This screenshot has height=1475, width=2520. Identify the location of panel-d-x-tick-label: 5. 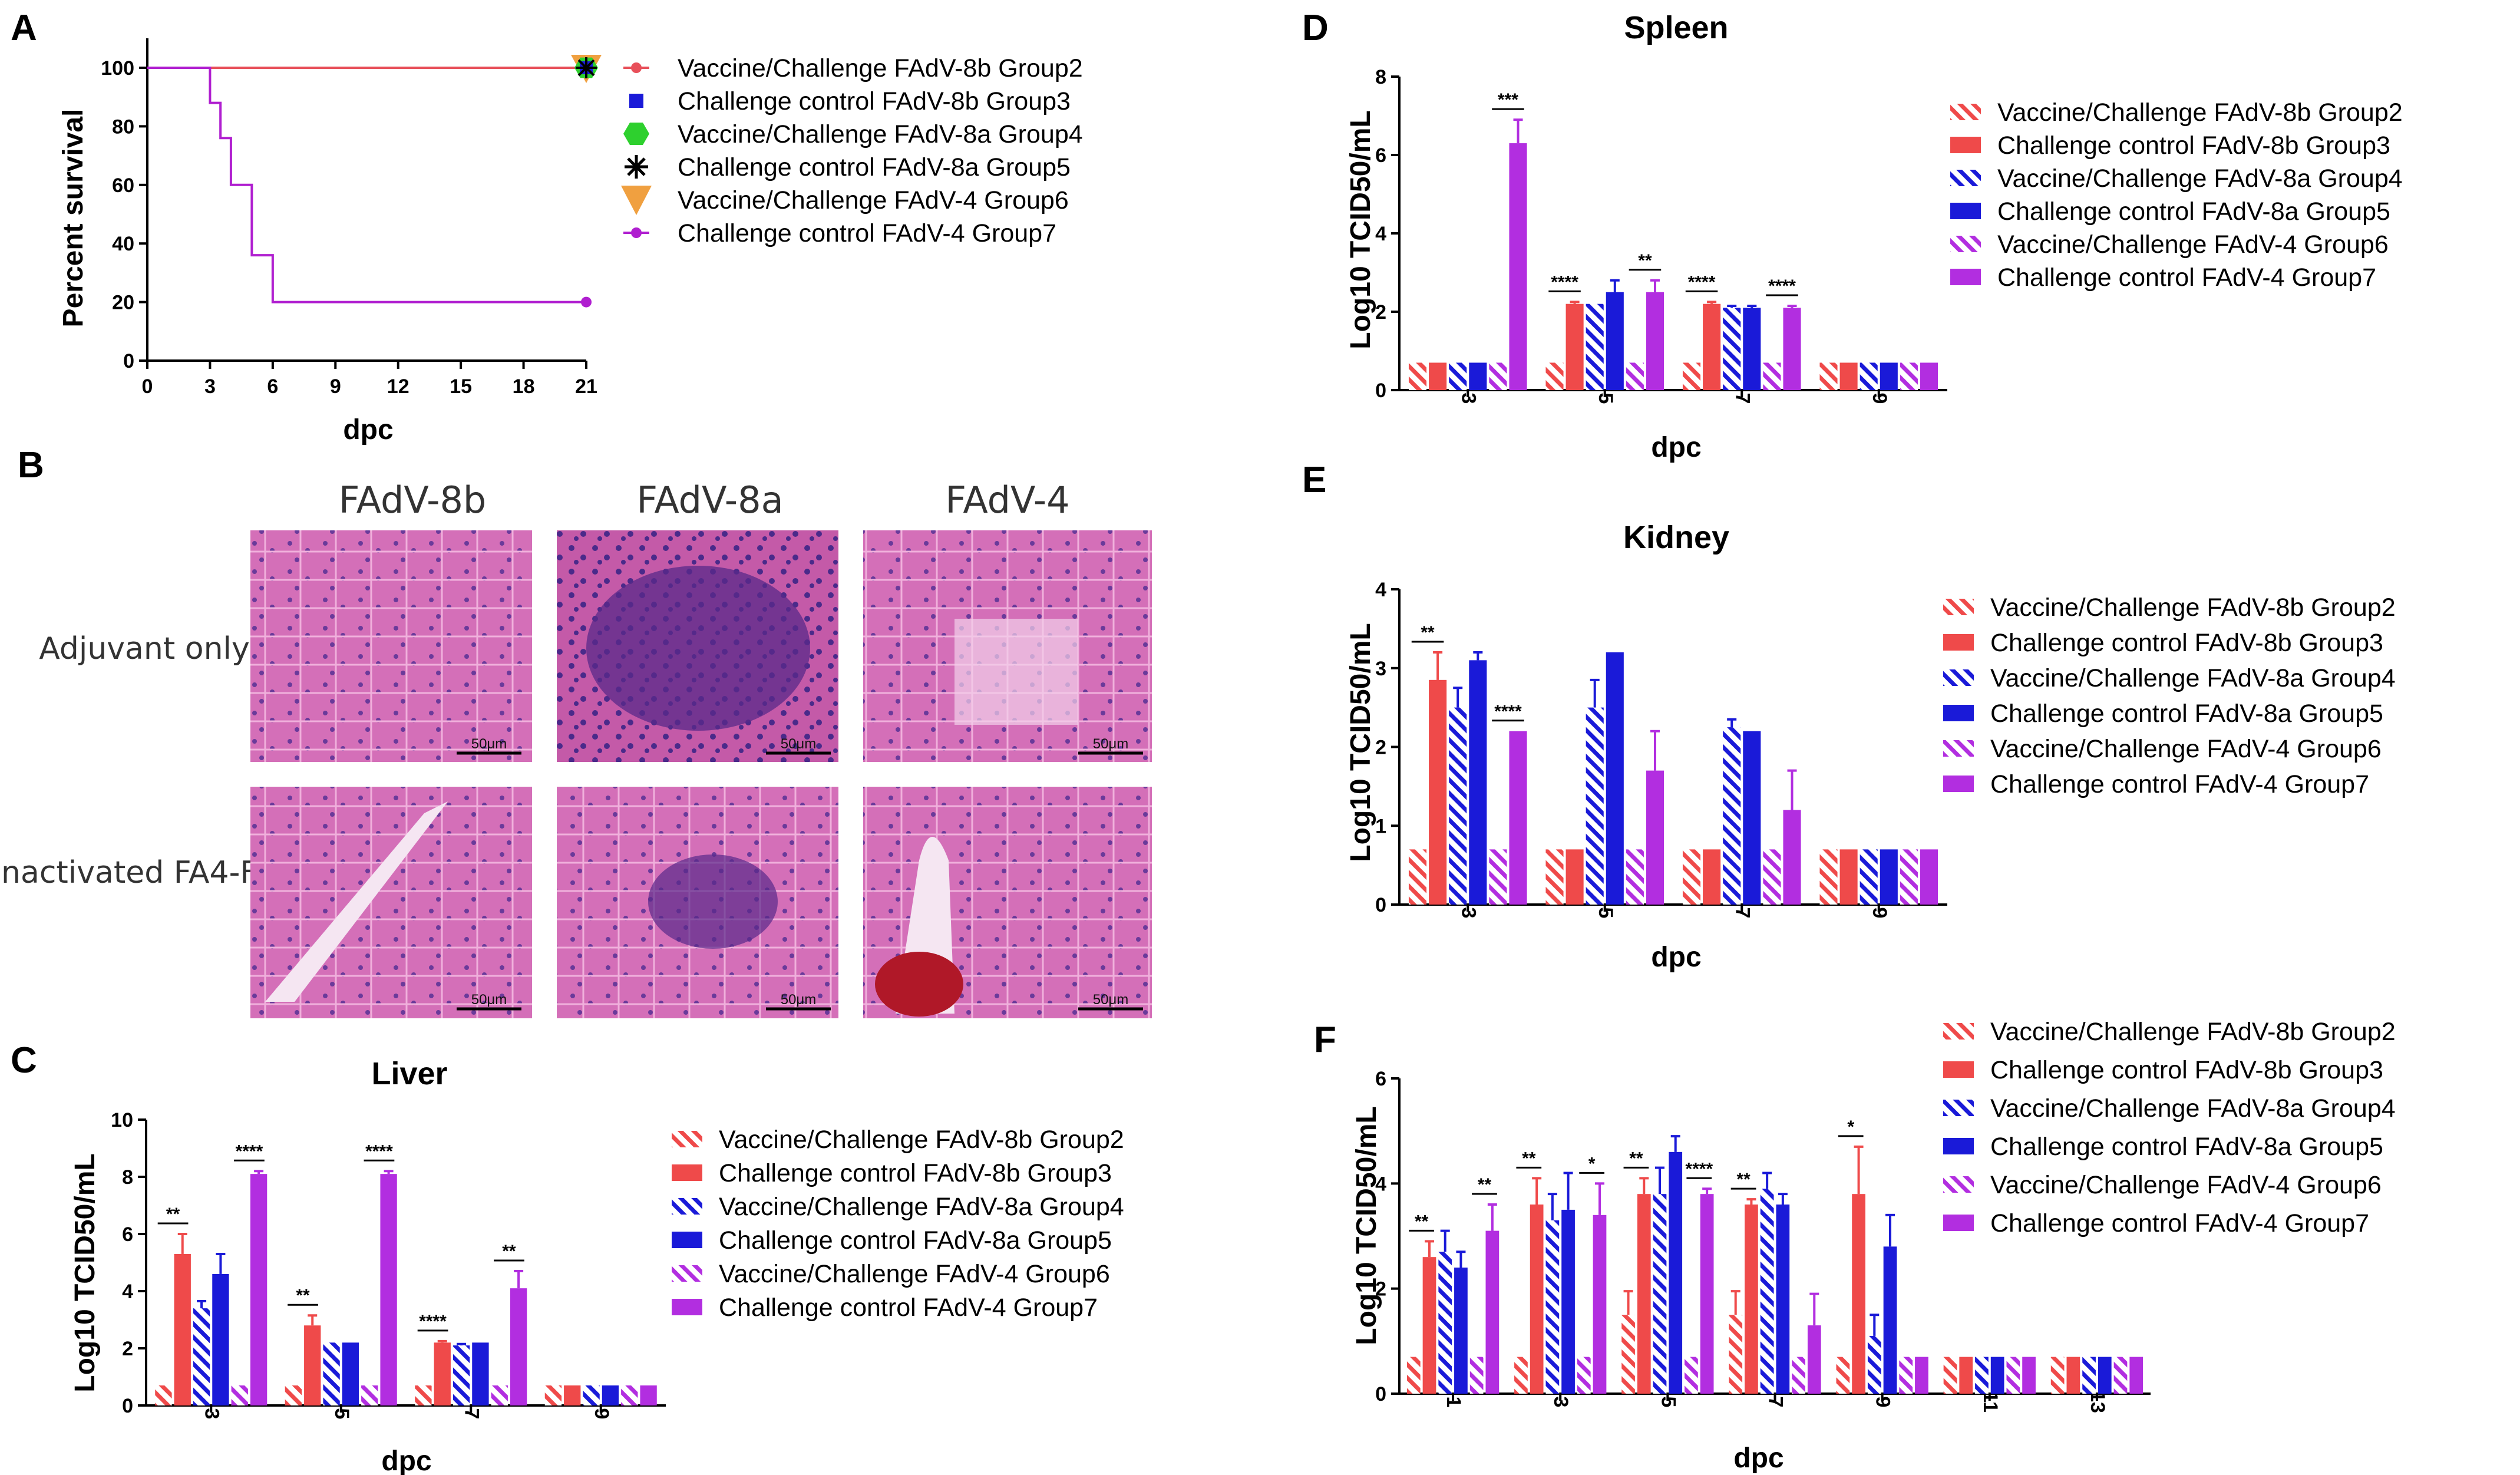
(1605, 398).